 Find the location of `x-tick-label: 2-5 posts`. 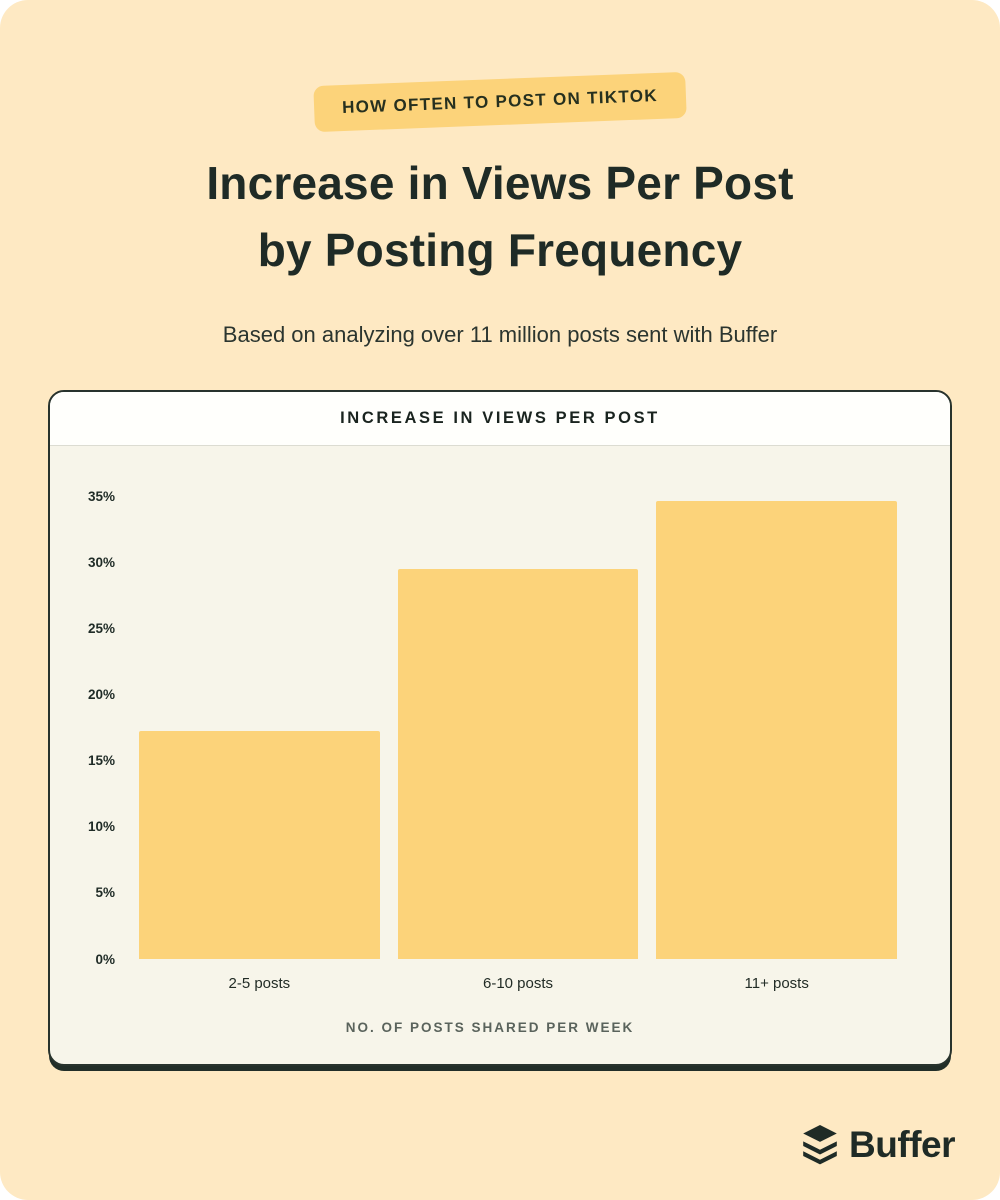

x-tick-label: 2-5 posts is located at coordinates (259, 983).